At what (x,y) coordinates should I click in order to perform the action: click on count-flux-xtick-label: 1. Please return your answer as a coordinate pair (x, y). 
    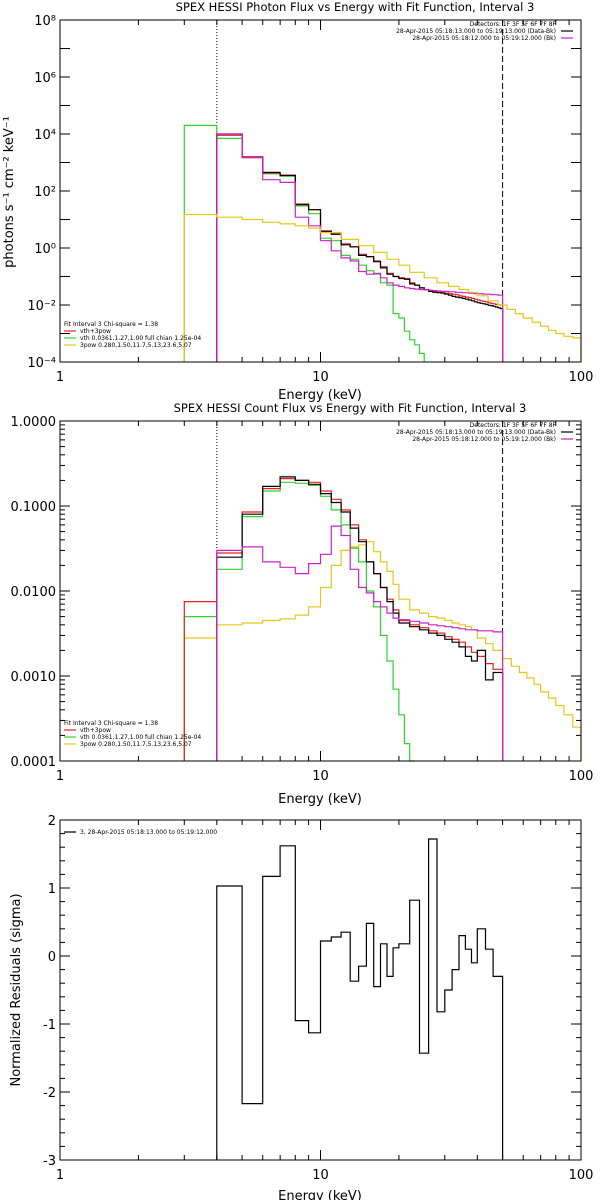
    Looking at the image, I should click on (60, 776).